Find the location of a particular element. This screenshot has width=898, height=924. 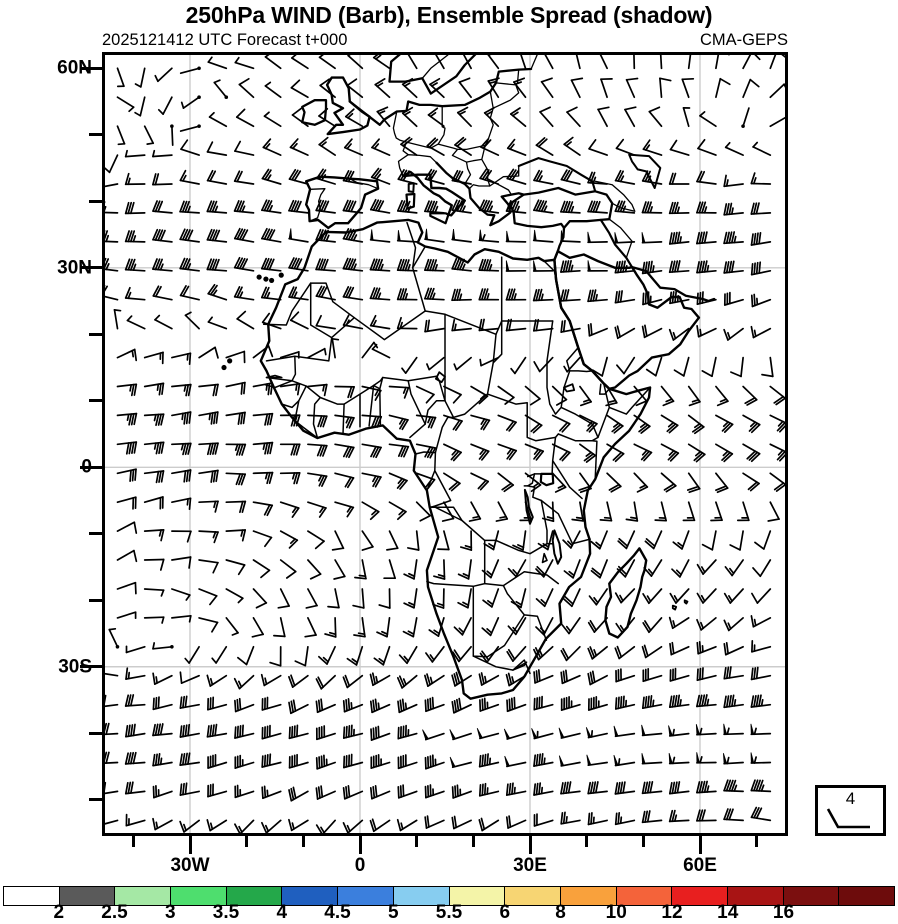

colorbar-tick-2.5: 2.5 is located at coordinates (114, 912).